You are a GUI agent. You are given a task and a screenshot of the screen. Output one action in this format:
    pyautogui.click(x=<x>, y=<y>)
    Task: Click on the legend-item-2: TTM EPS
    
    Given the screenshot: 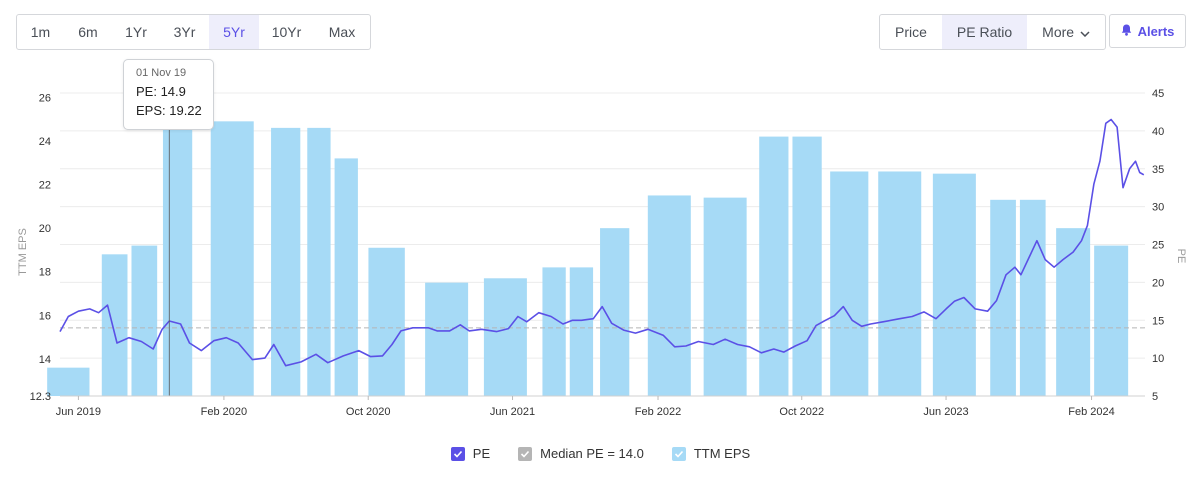 What is the action you would take?
    pyautogui.click(x=711, y=453)
    